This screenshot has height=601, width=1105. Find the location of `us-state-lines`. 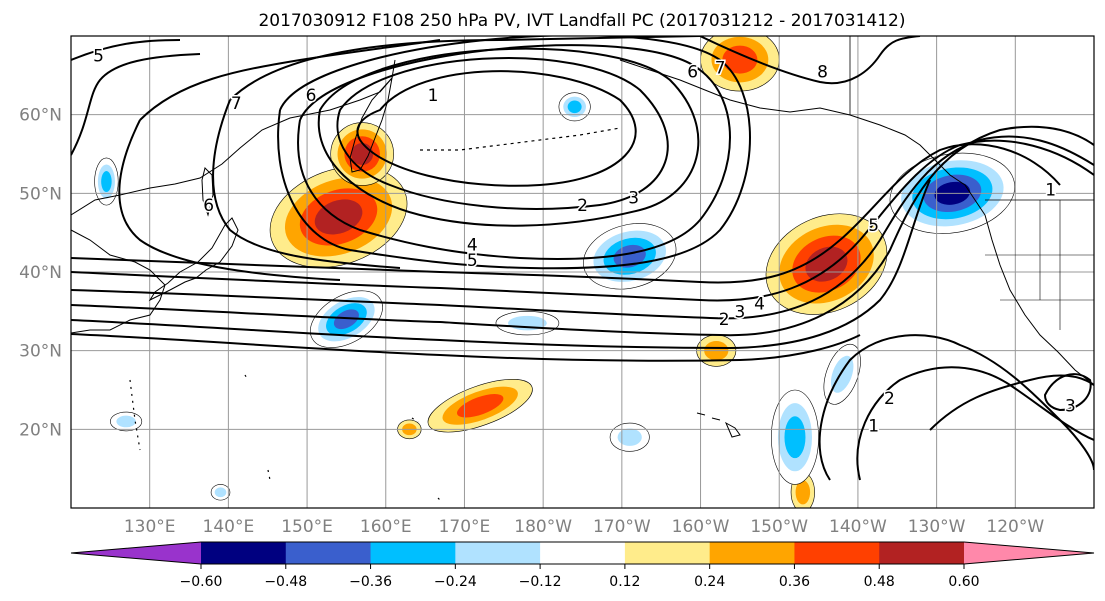

us-state-lines is located at coordinates (1039, 265).